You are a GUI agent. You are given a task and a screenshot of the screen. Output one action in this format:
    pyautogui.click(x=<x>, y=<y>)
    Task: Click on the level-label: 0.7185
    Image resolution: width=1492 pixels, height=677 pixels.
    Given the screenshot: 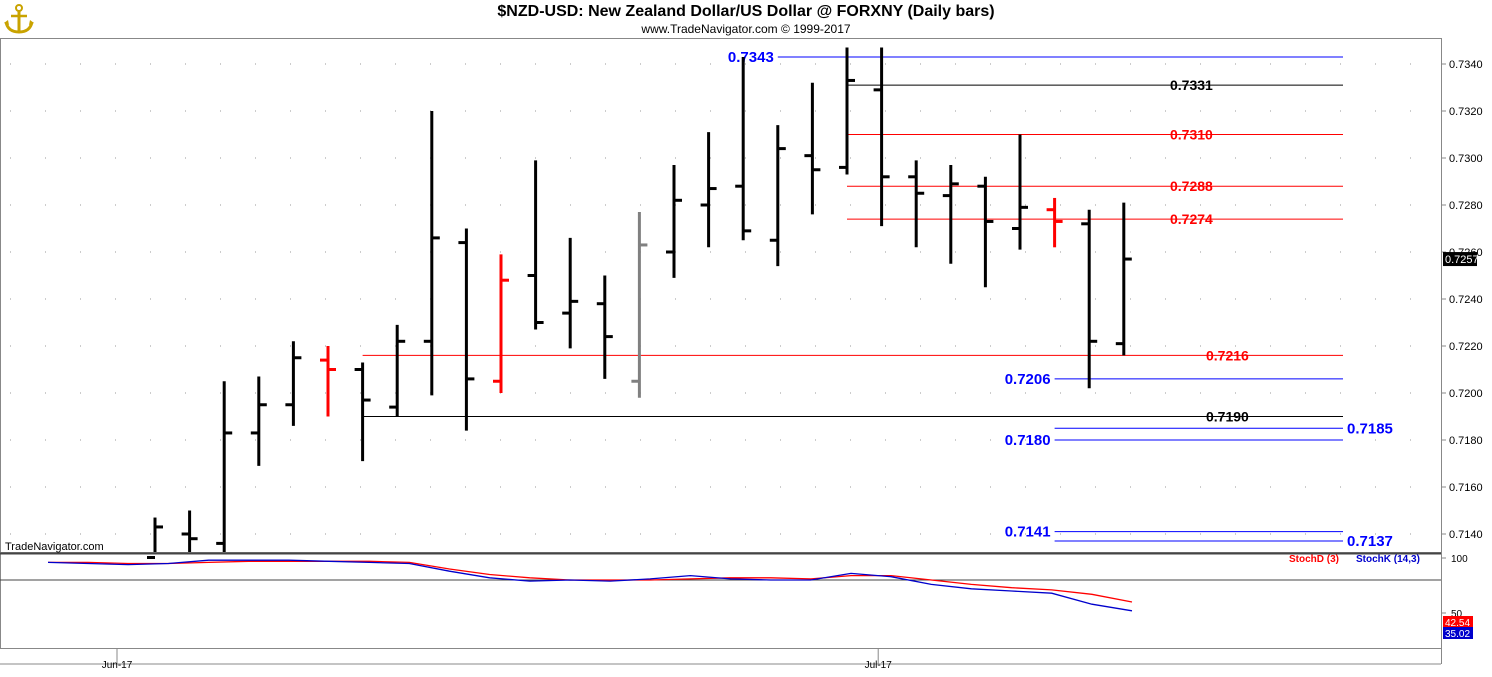 What is the action you would take?
    pyautogui.click(x=1370, y=428)
    